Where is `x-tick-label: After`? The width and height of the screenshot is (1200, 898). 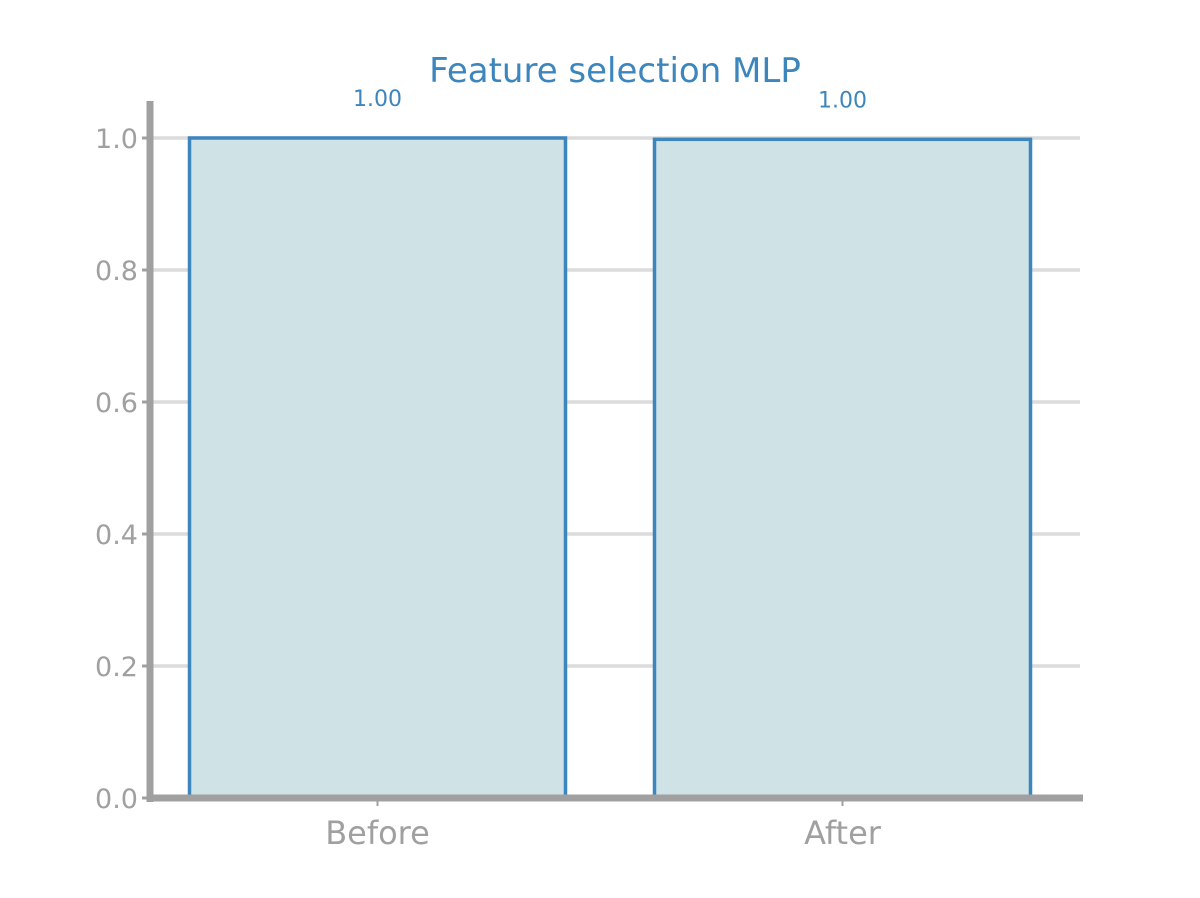 x-tick-label: After is located at coordinates (843, 833).